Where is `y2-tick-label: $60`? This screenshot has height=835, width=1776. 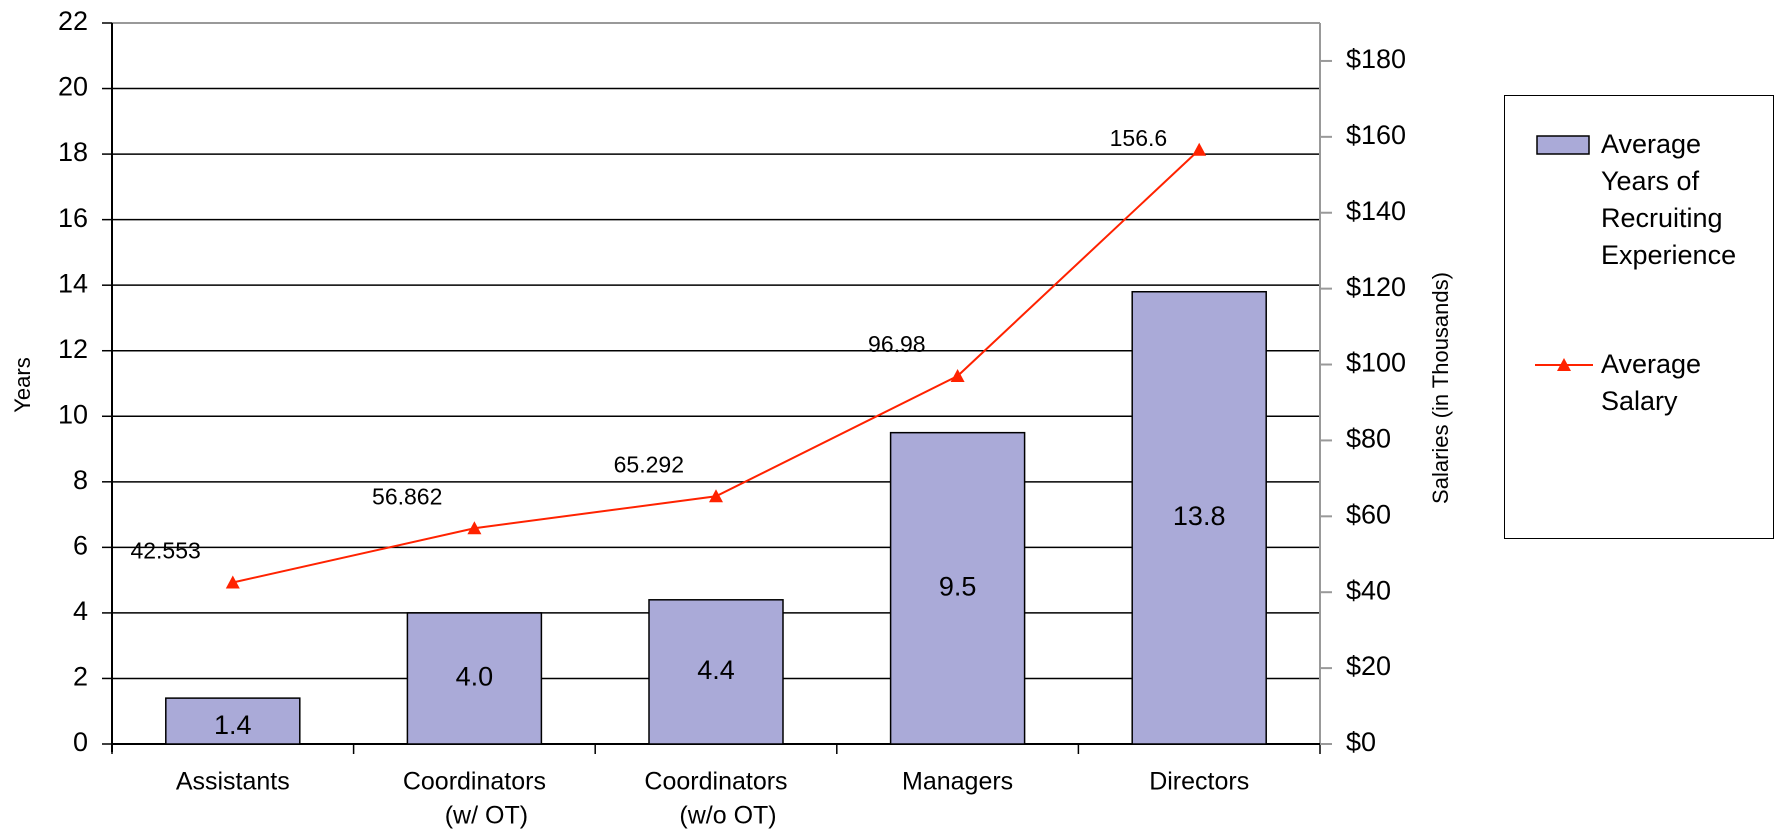 y2-tick-label: $60 is located at coordinates (1368, 514).